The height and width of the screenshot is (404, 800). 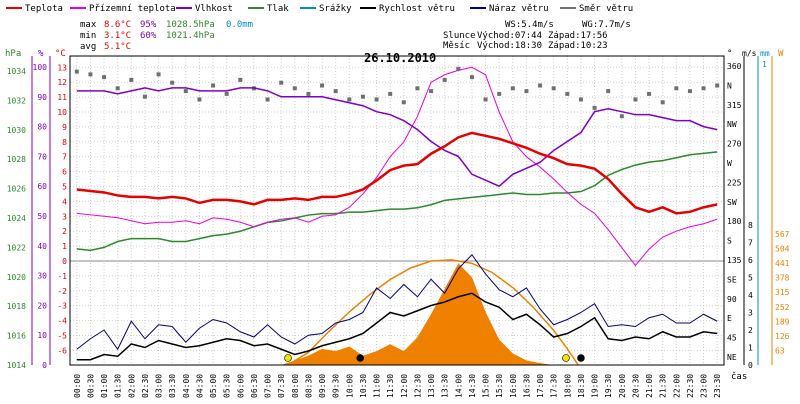 I want to click on y-tick-ms: 2, so click(x=750, y=330).